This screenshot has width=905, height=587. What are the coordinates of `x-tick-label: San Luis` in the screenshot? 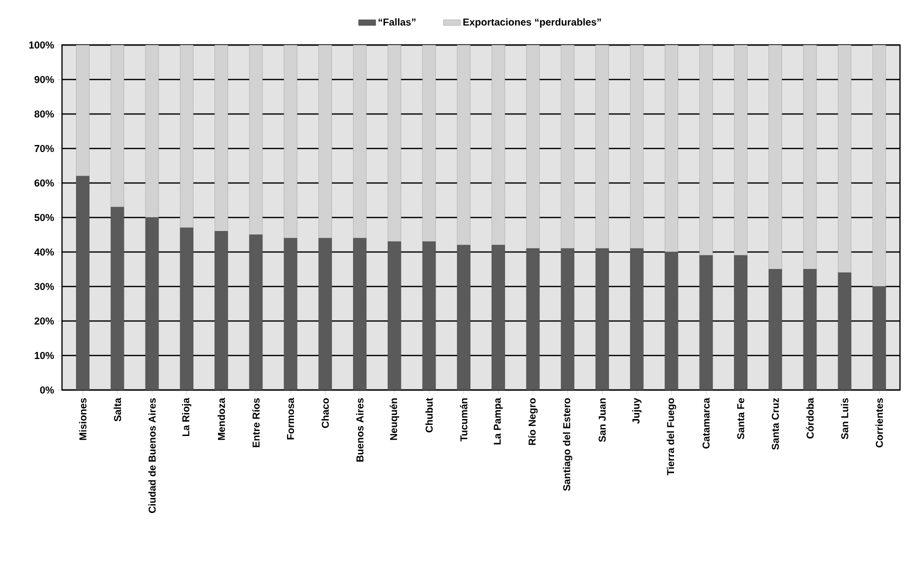 It's located at (844, 419).